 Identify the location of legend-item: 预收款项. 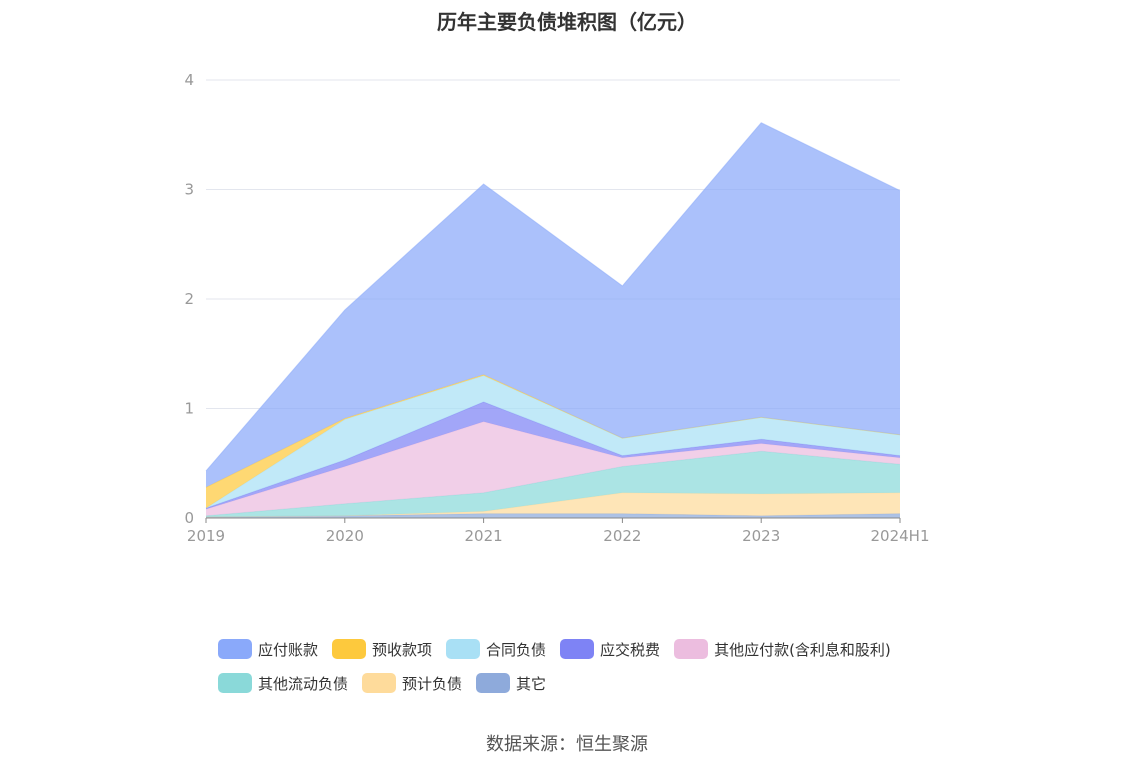
(382, 649).